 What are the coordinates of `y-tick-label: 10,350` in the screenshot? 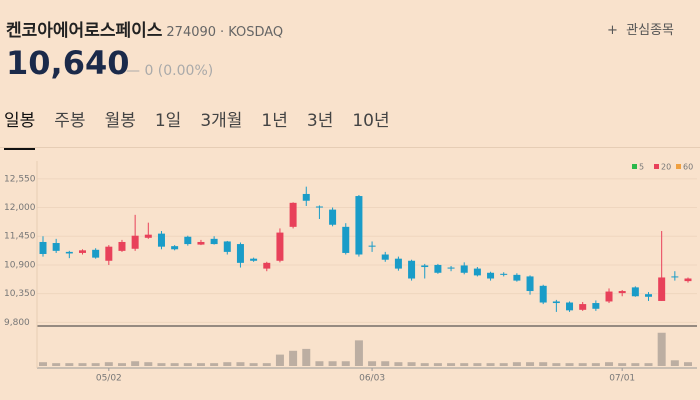 It's located at (20, 294).